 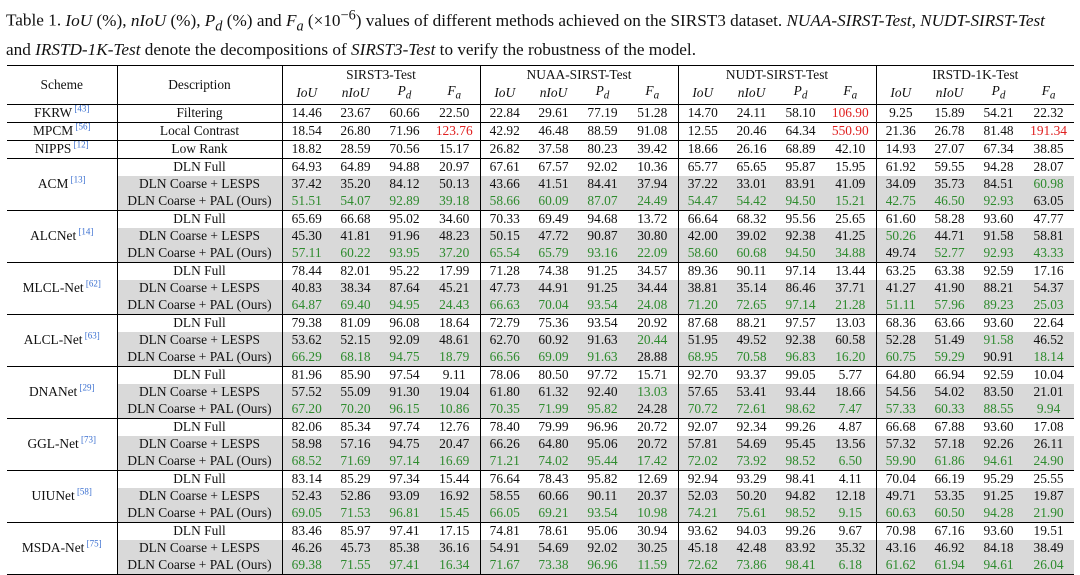 What do you see at coordinates (92, 283) in the screenshot?
I see `citation-ref: [62]` at bounding box center [92, 283].